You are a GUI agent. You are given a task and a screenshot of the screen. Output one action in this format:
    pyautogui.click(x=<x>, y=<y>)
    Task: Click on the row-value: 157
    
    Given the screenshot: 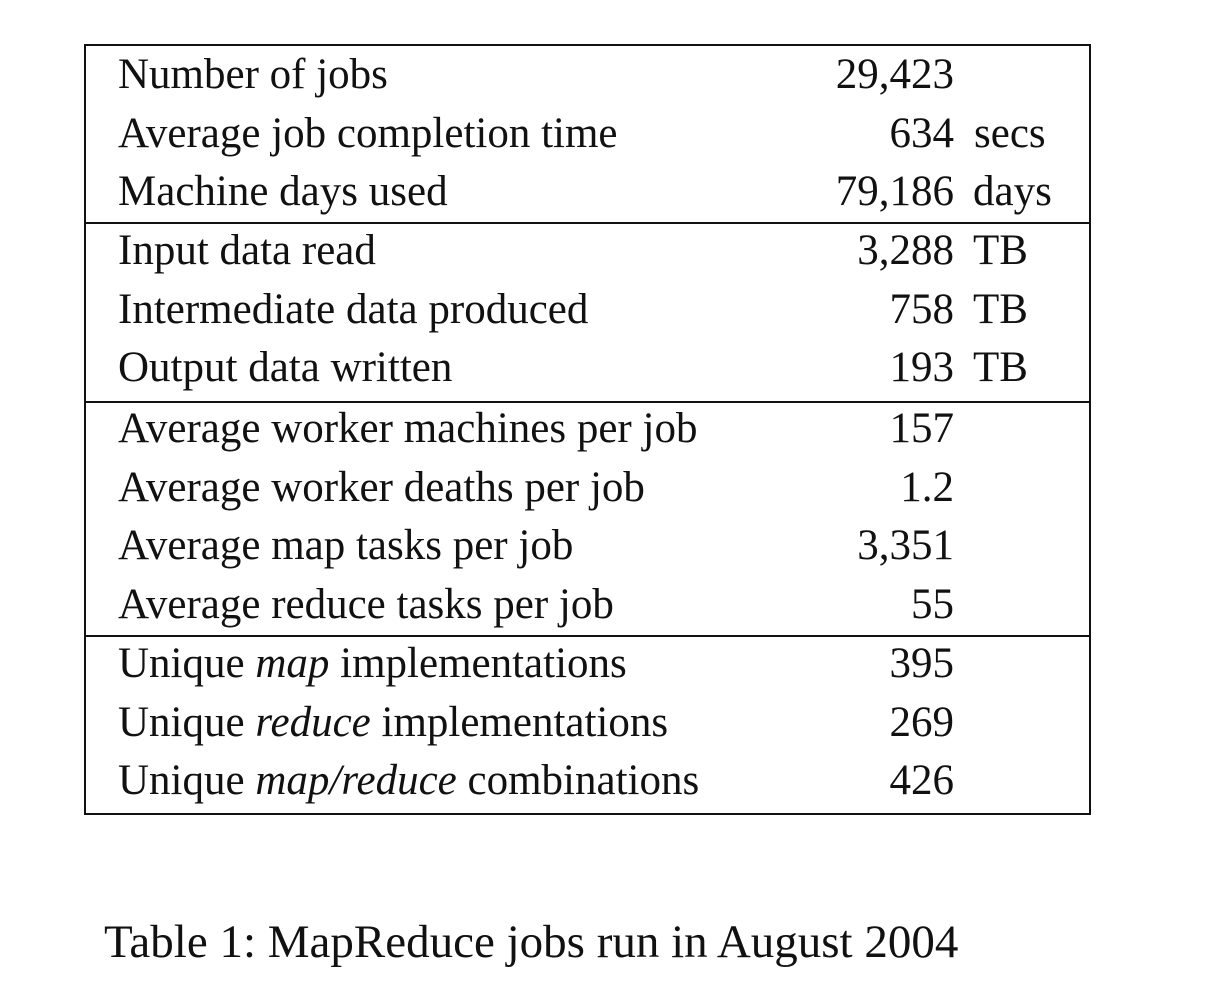 What is the action you would take?
    pyautogui.click(x=922, y=428)
    